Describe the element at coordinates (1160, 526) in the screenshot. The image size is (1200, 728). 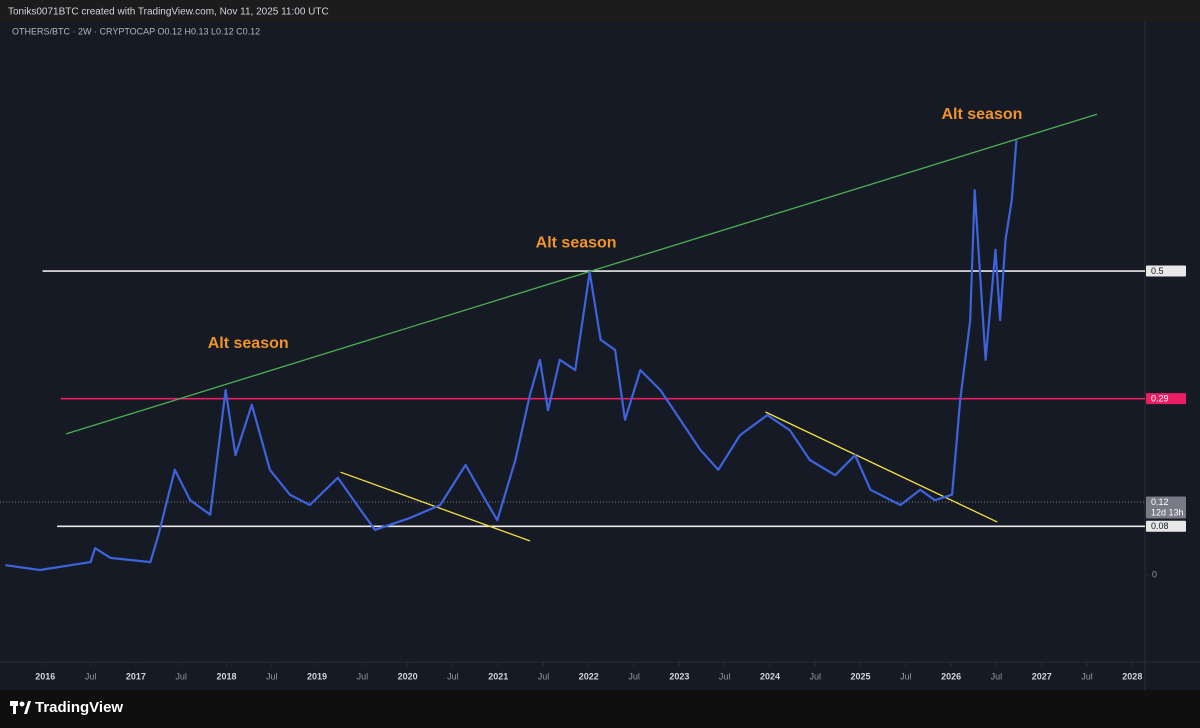
I see `level-label: 0.08` at that location.